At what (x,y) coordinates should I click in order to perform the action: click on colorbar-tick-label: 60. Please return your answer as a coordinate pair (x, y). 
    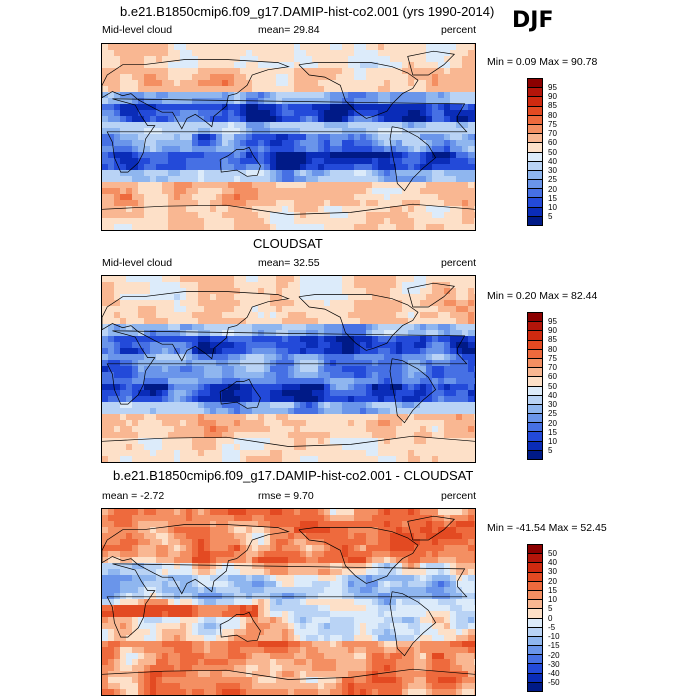
    Looking at the image, I should click on (552, 377).